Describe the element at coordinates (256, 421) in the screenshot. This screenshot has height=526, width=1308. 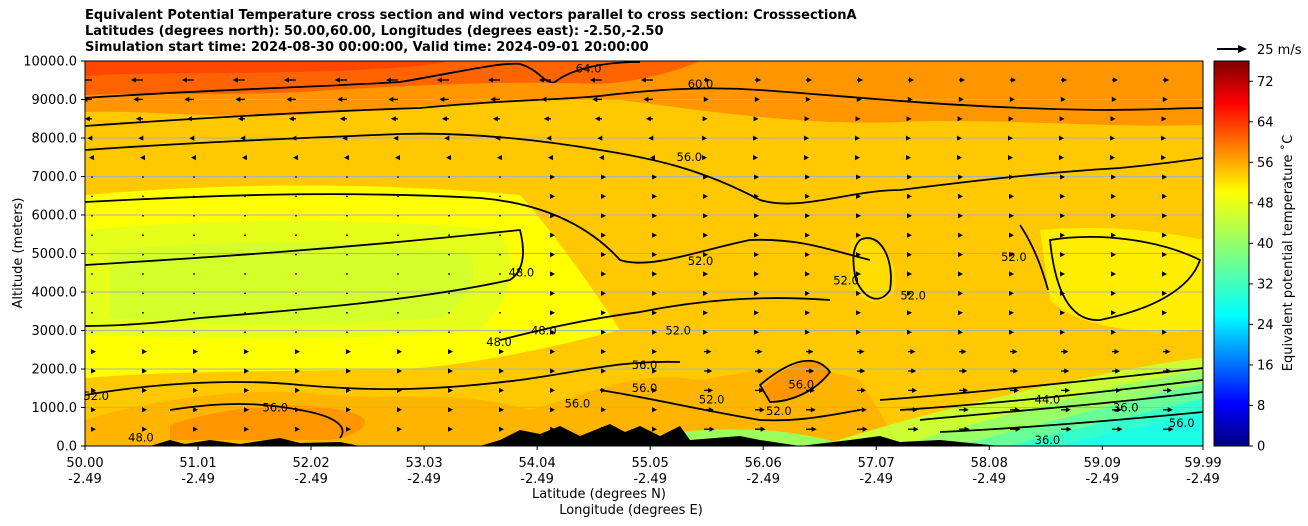
I see `contour-56-low` at that location.